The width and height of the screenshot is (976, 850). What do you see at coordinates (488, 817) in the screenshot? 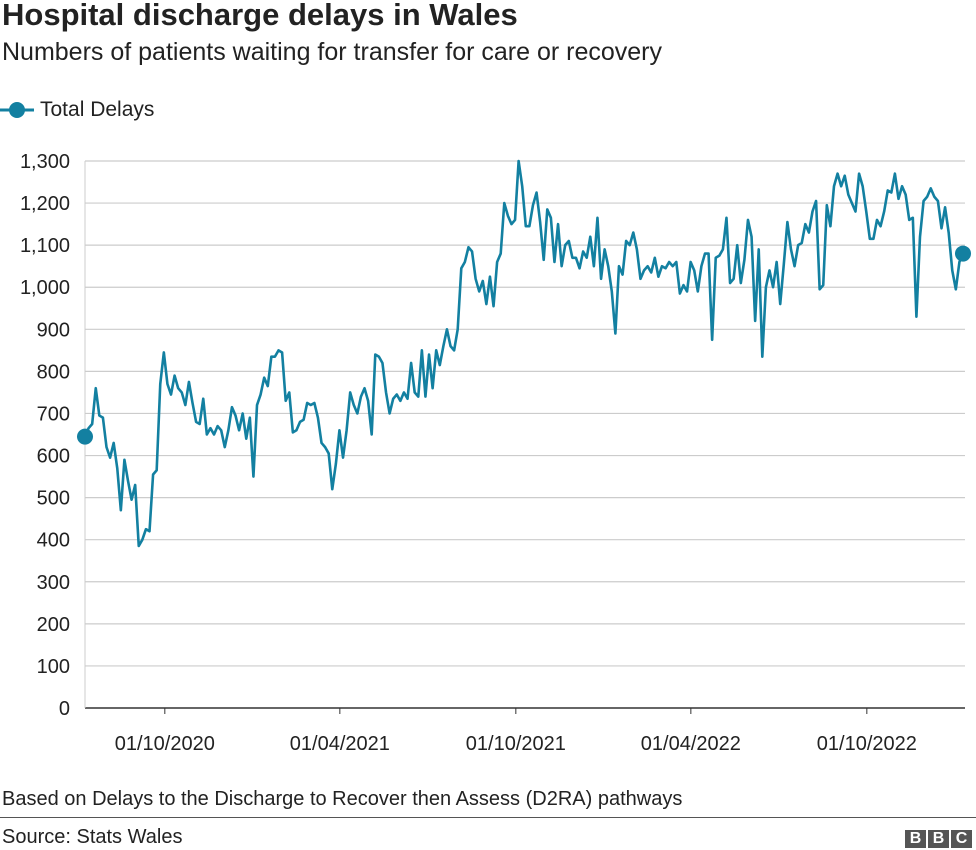
I see `divider` at bounding box center [488, 817].